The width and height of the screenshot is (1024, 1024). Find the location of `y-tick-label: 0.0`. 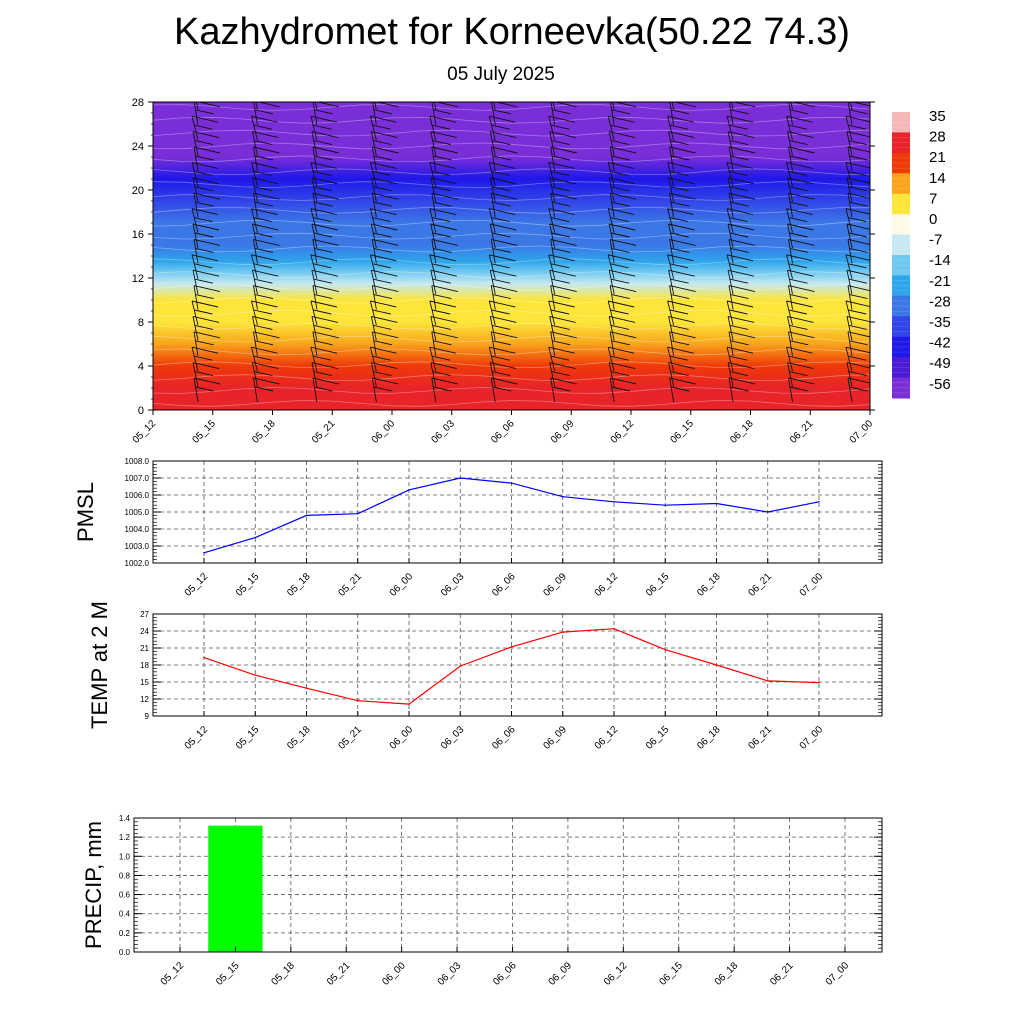

y-tick-label: 0.0 is located at coordinates (125, 952).